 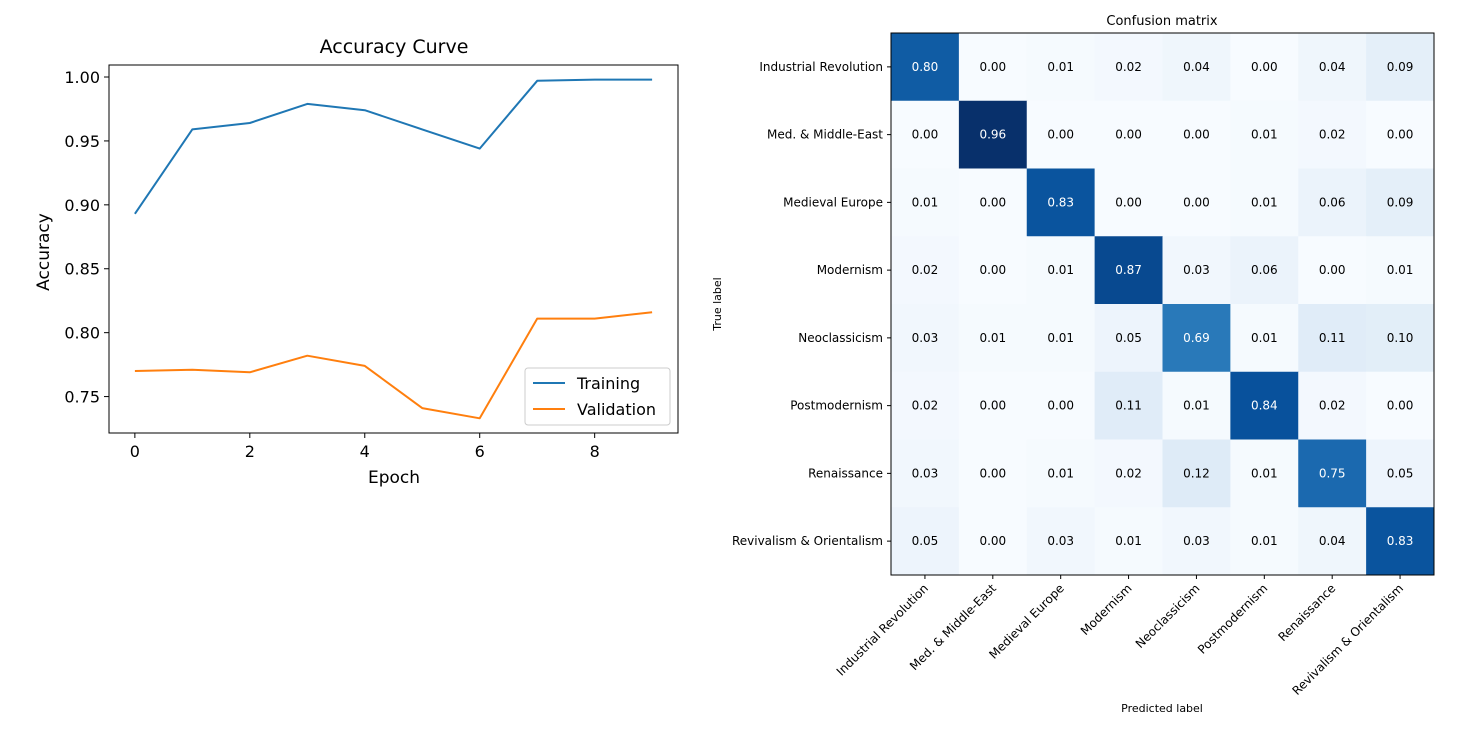 I want to click on matrix-cell-value: 0.96, so click(x=992, y=135).